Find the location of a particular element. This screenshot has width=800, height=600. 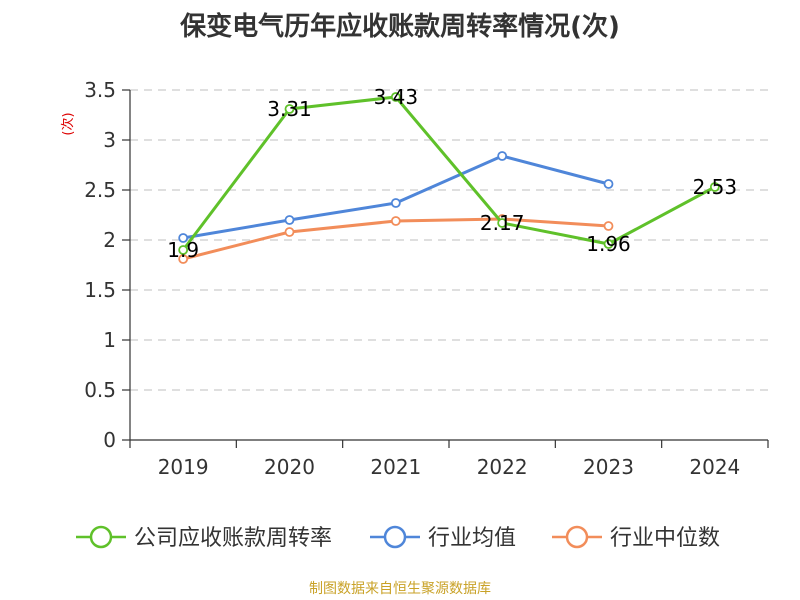

x-tick-label: 2020 is located at coordinates (289, 467).